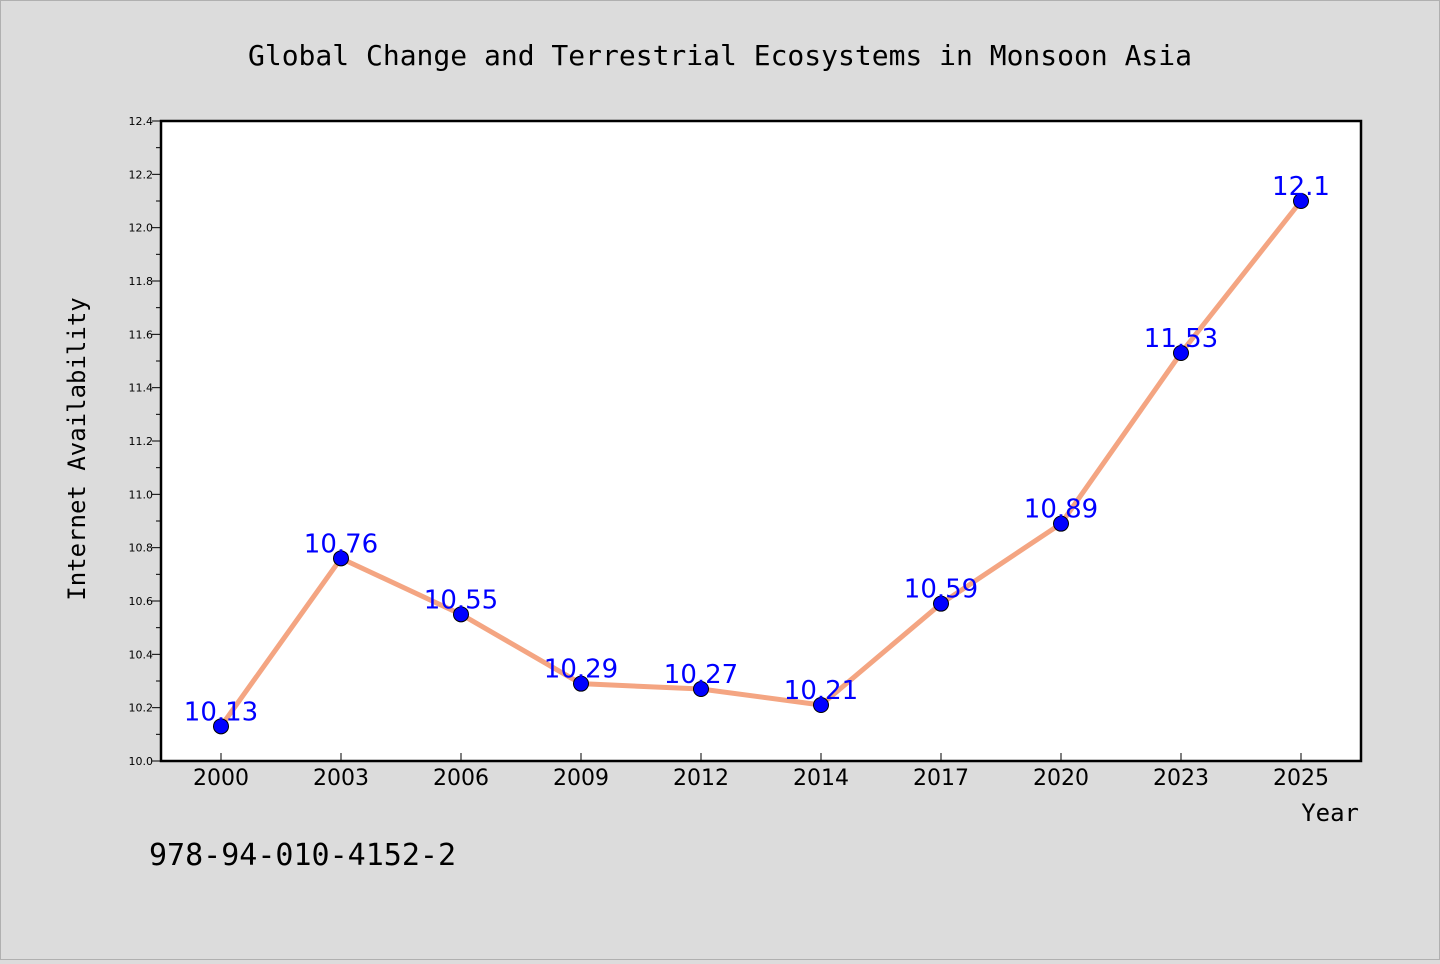  I want to click on data-label: 10.76, so click(341, 544).